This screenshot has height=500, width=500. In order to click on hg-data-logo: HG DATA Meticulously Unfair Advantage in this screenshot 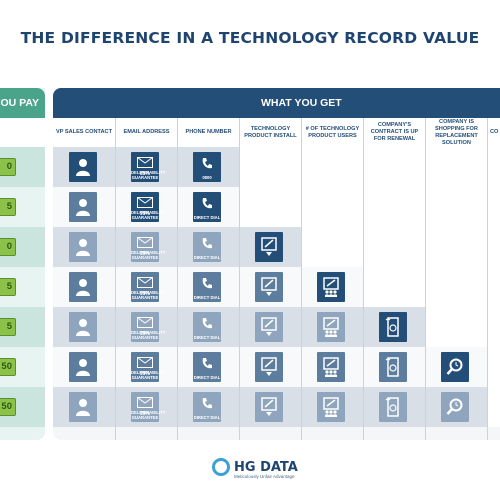, I will do `click(255, 468)`.